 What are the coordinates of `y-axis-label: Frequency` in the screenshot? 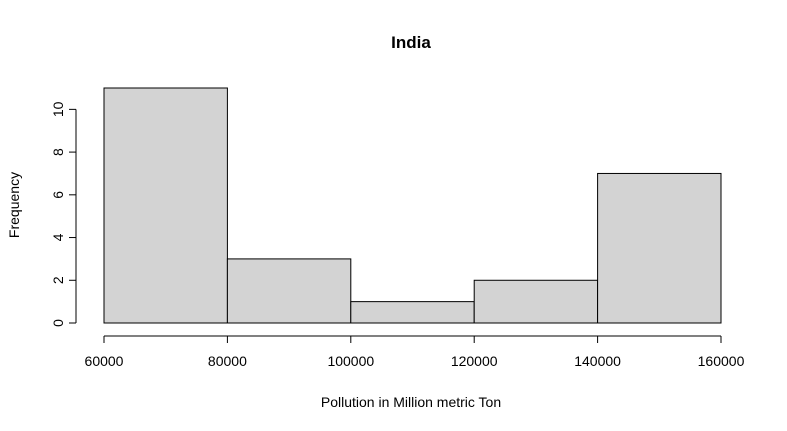 It's located at (14, 205).